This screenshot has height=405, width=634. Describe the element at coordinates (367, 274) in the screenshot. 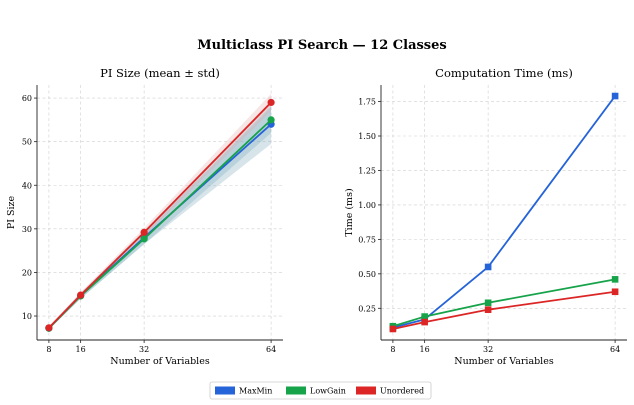

I see `y-tick-label: 0.50` at that location.